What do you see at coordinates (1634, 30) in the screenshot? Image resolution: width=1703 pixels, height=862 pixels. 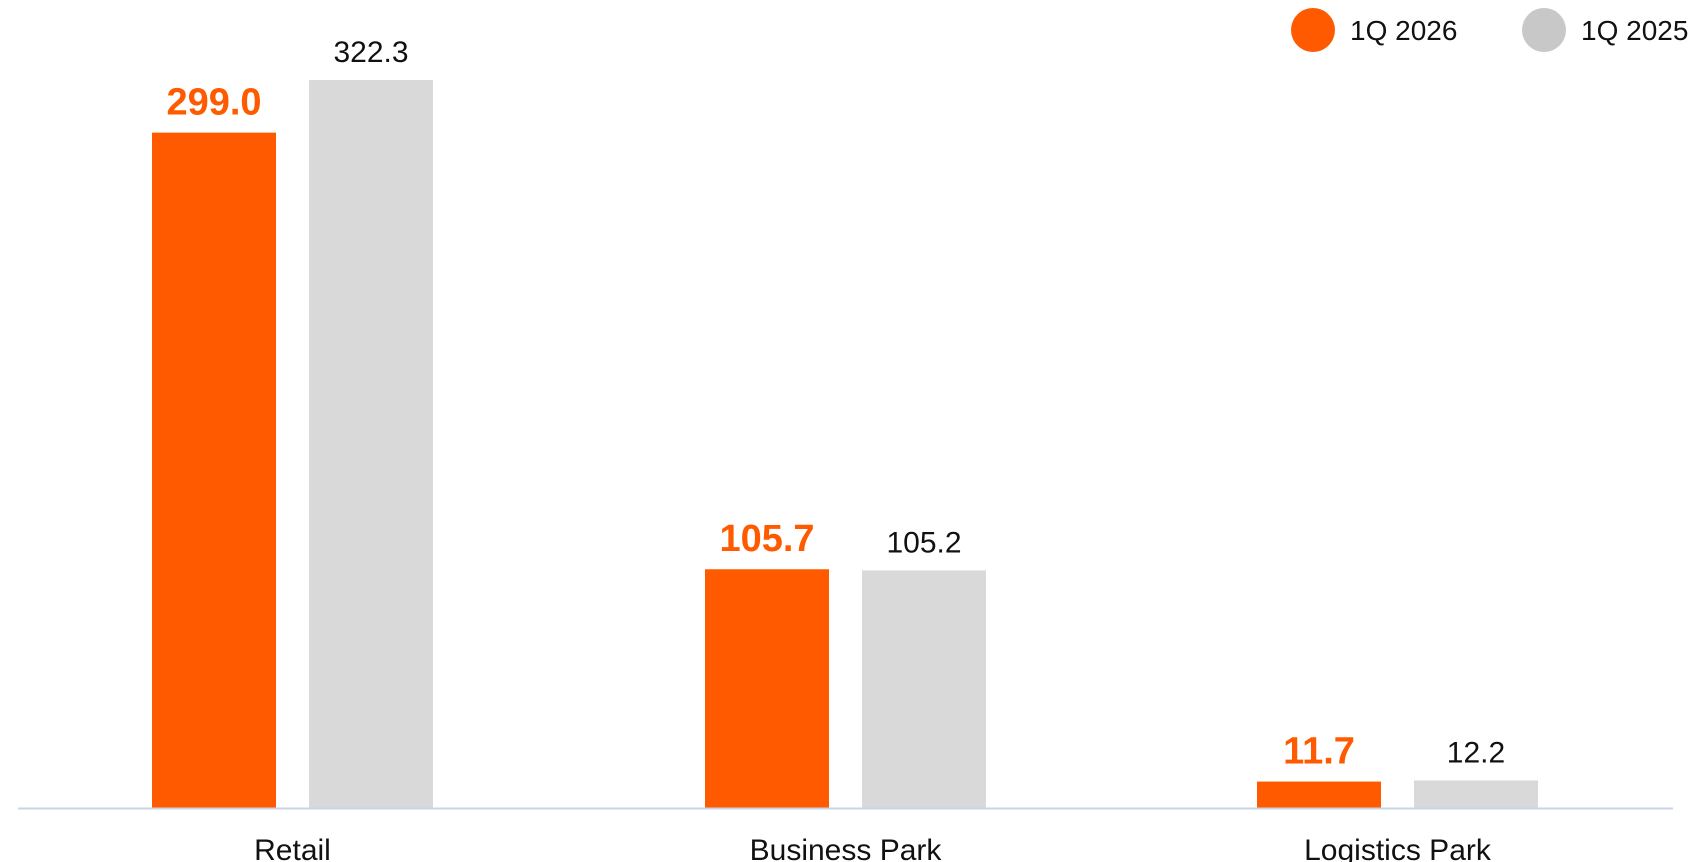 I see `legend-label-1q-2025: 1Q 2025` at bounding box center [1634, 30].